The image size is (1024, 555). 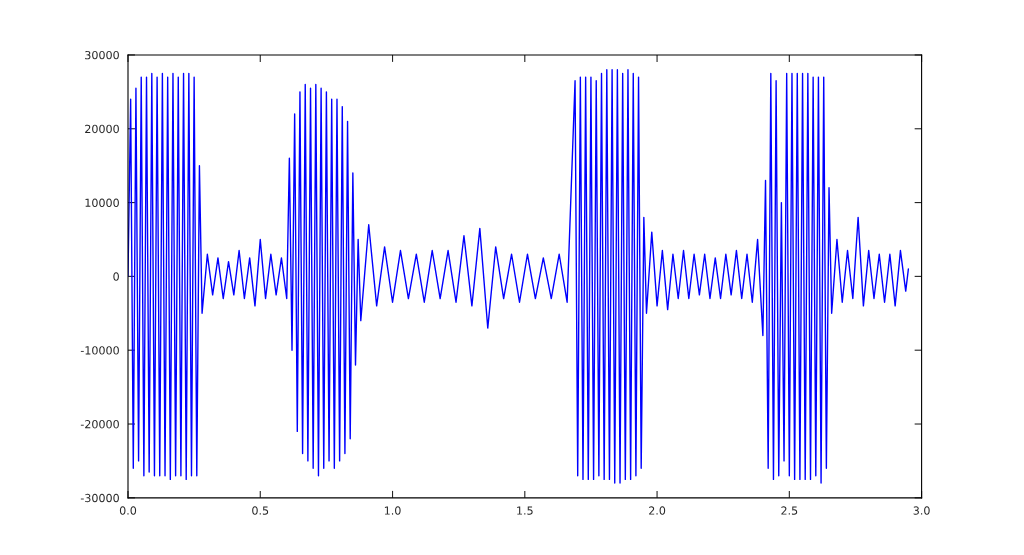 I want to click on y-tick-label: 30000, so click(x=102, y=55).